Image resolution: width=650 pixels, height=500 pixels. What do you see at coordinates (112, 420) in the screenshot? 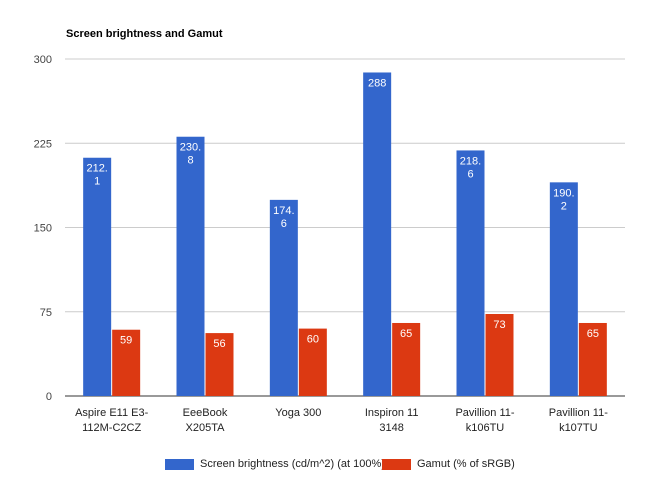
I see `x-tick-label: Aspire E11 E3-112M-C2CZ` at bounding box center [112, 420].